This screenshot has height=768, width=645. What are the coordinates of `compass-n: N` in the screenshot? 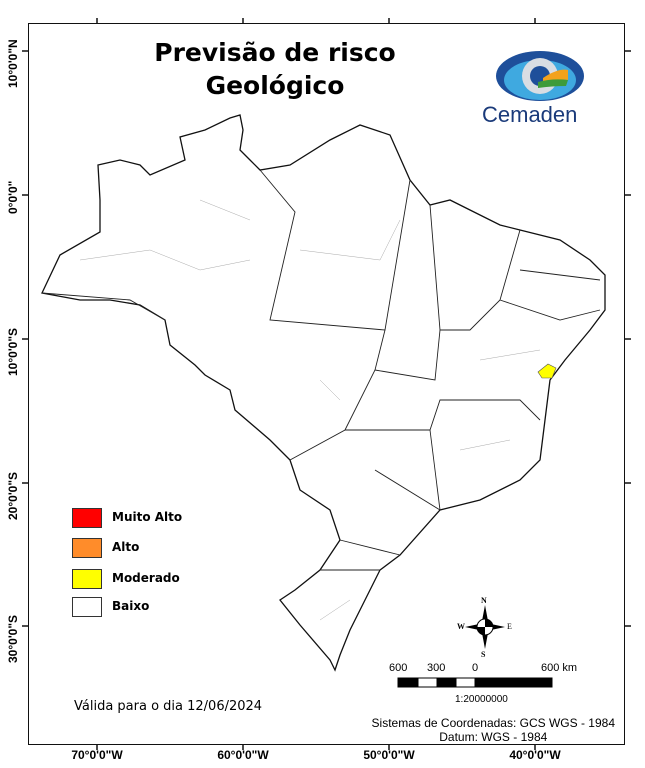 It's located at (484, 600).